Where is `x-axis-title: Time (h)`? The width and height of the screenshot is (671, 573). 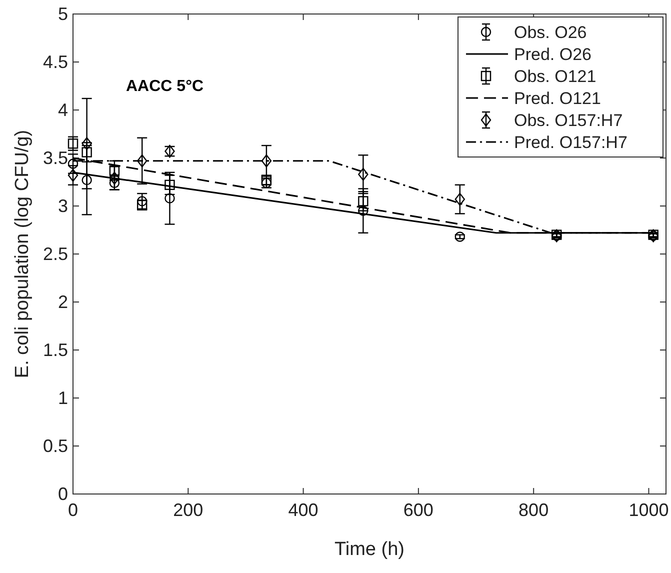
x-axis-title: Time (h) is located at coordinates (369, 549).